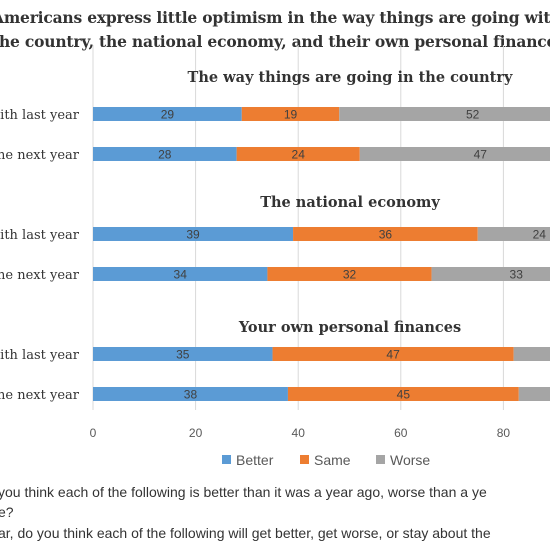 This screenshot has width=550, height=550. Describe the element at coordinates (304, 459) in the screenshot. I see `legend-swatch-same` at that location.